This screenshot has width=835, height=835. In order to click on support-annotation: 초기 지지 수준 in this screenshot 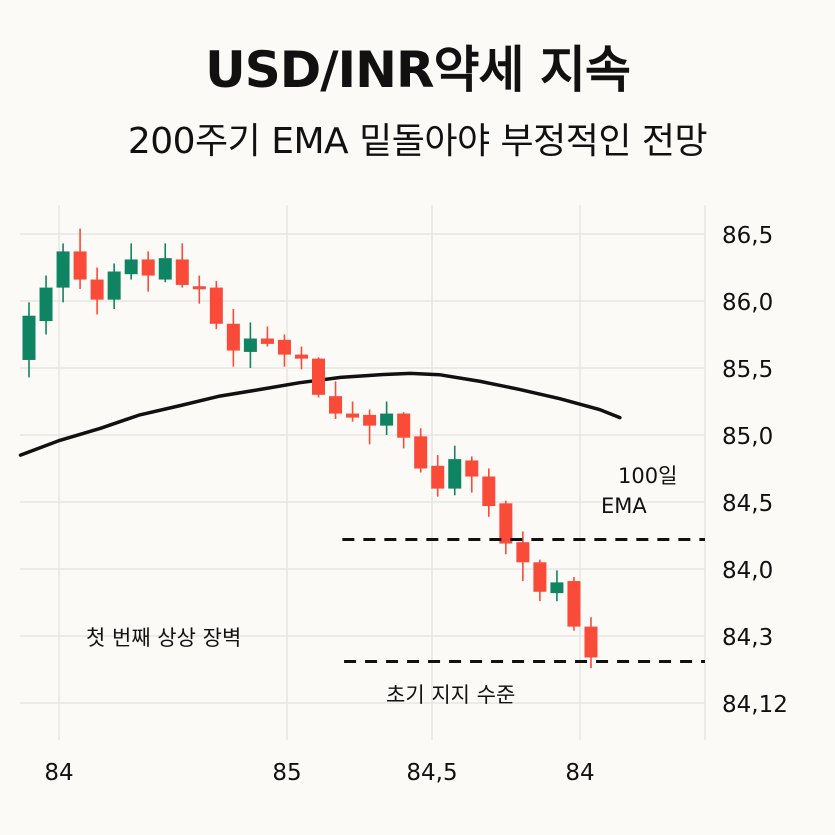, I will do `click(451, 695)`.